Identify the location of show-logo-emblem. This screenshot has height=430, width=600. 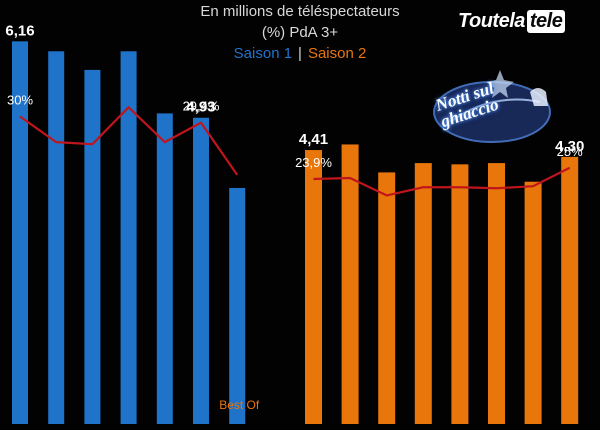
(492, 106).